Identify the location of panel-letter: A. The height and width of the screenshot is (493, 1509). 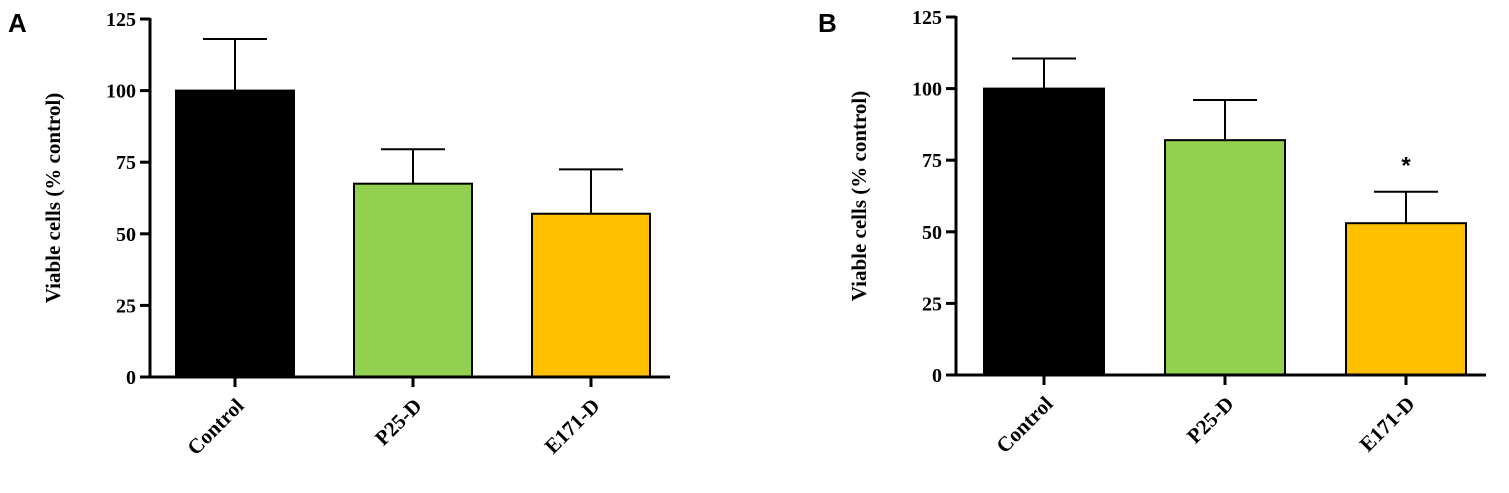
(17, 23).